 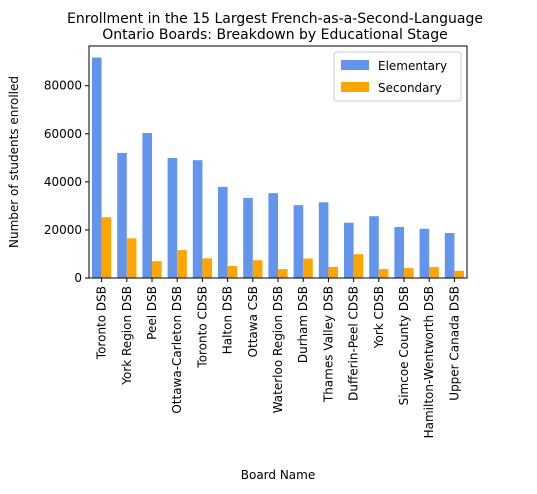 What do you see at coordinates (152, 313) in the screenshot?
I see `x-tick-label-2: Peel DSB` at bounding box center [152, 313].